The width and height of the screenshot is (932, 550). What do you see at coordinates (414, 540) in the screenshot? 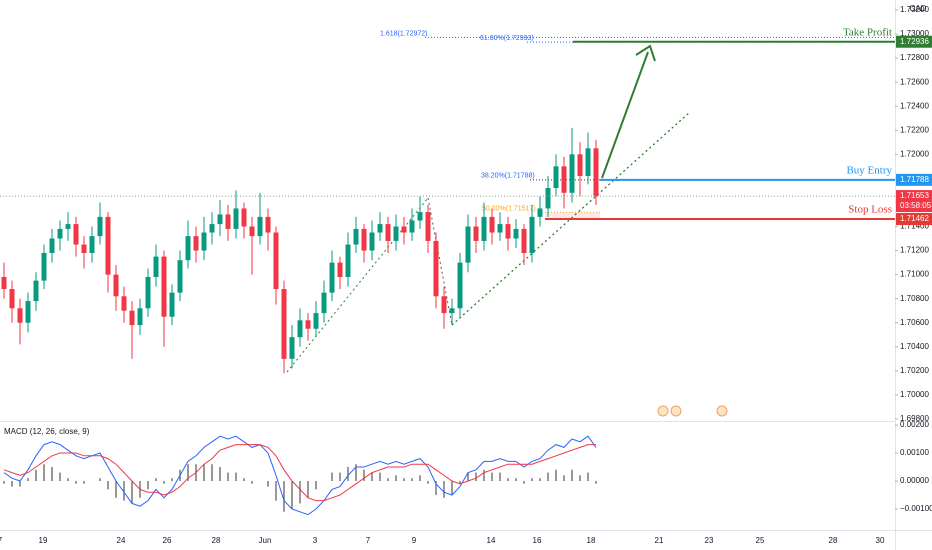
I see `x-tick-label: 9` at bounding box center [414, 540].